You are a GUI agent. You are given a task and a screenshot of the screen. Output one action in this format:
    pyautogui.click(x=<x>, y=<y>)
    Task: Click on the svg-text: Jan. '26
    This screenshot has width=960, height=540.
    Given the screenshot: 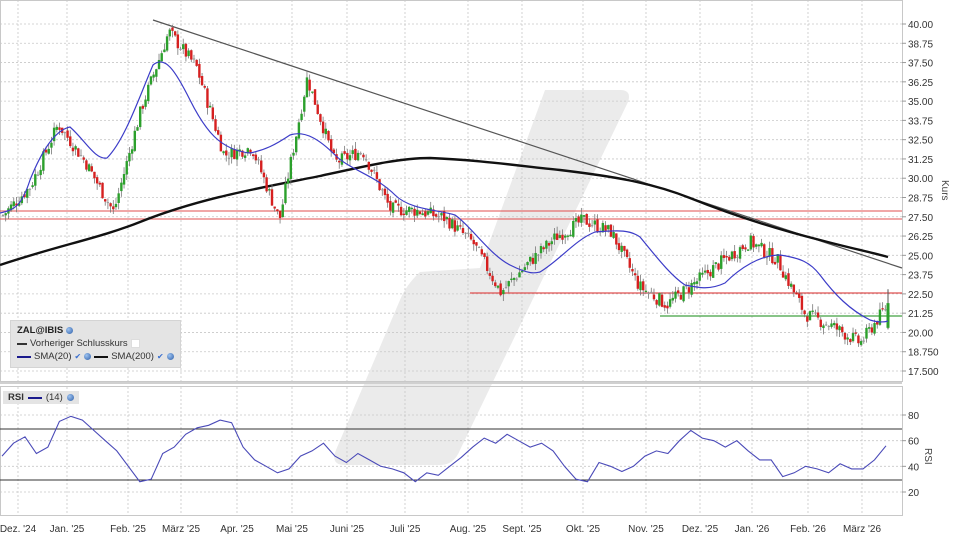 What is the action you would take?
    pyautogui.click(x=752, y=529)
    